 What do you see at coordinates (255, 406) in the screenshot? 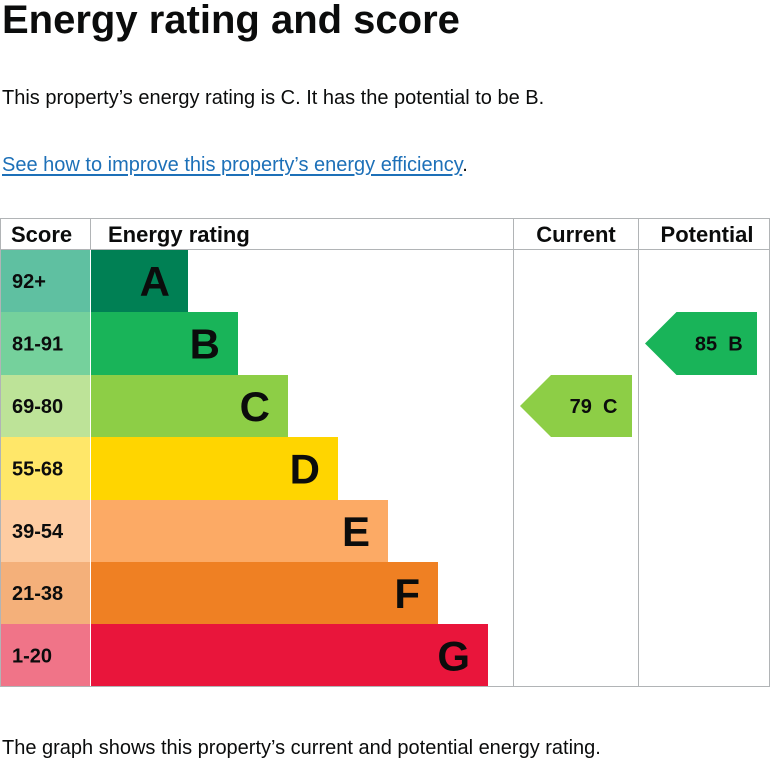
I see `rating-letter-c: C` at bounding box center [255, 406].